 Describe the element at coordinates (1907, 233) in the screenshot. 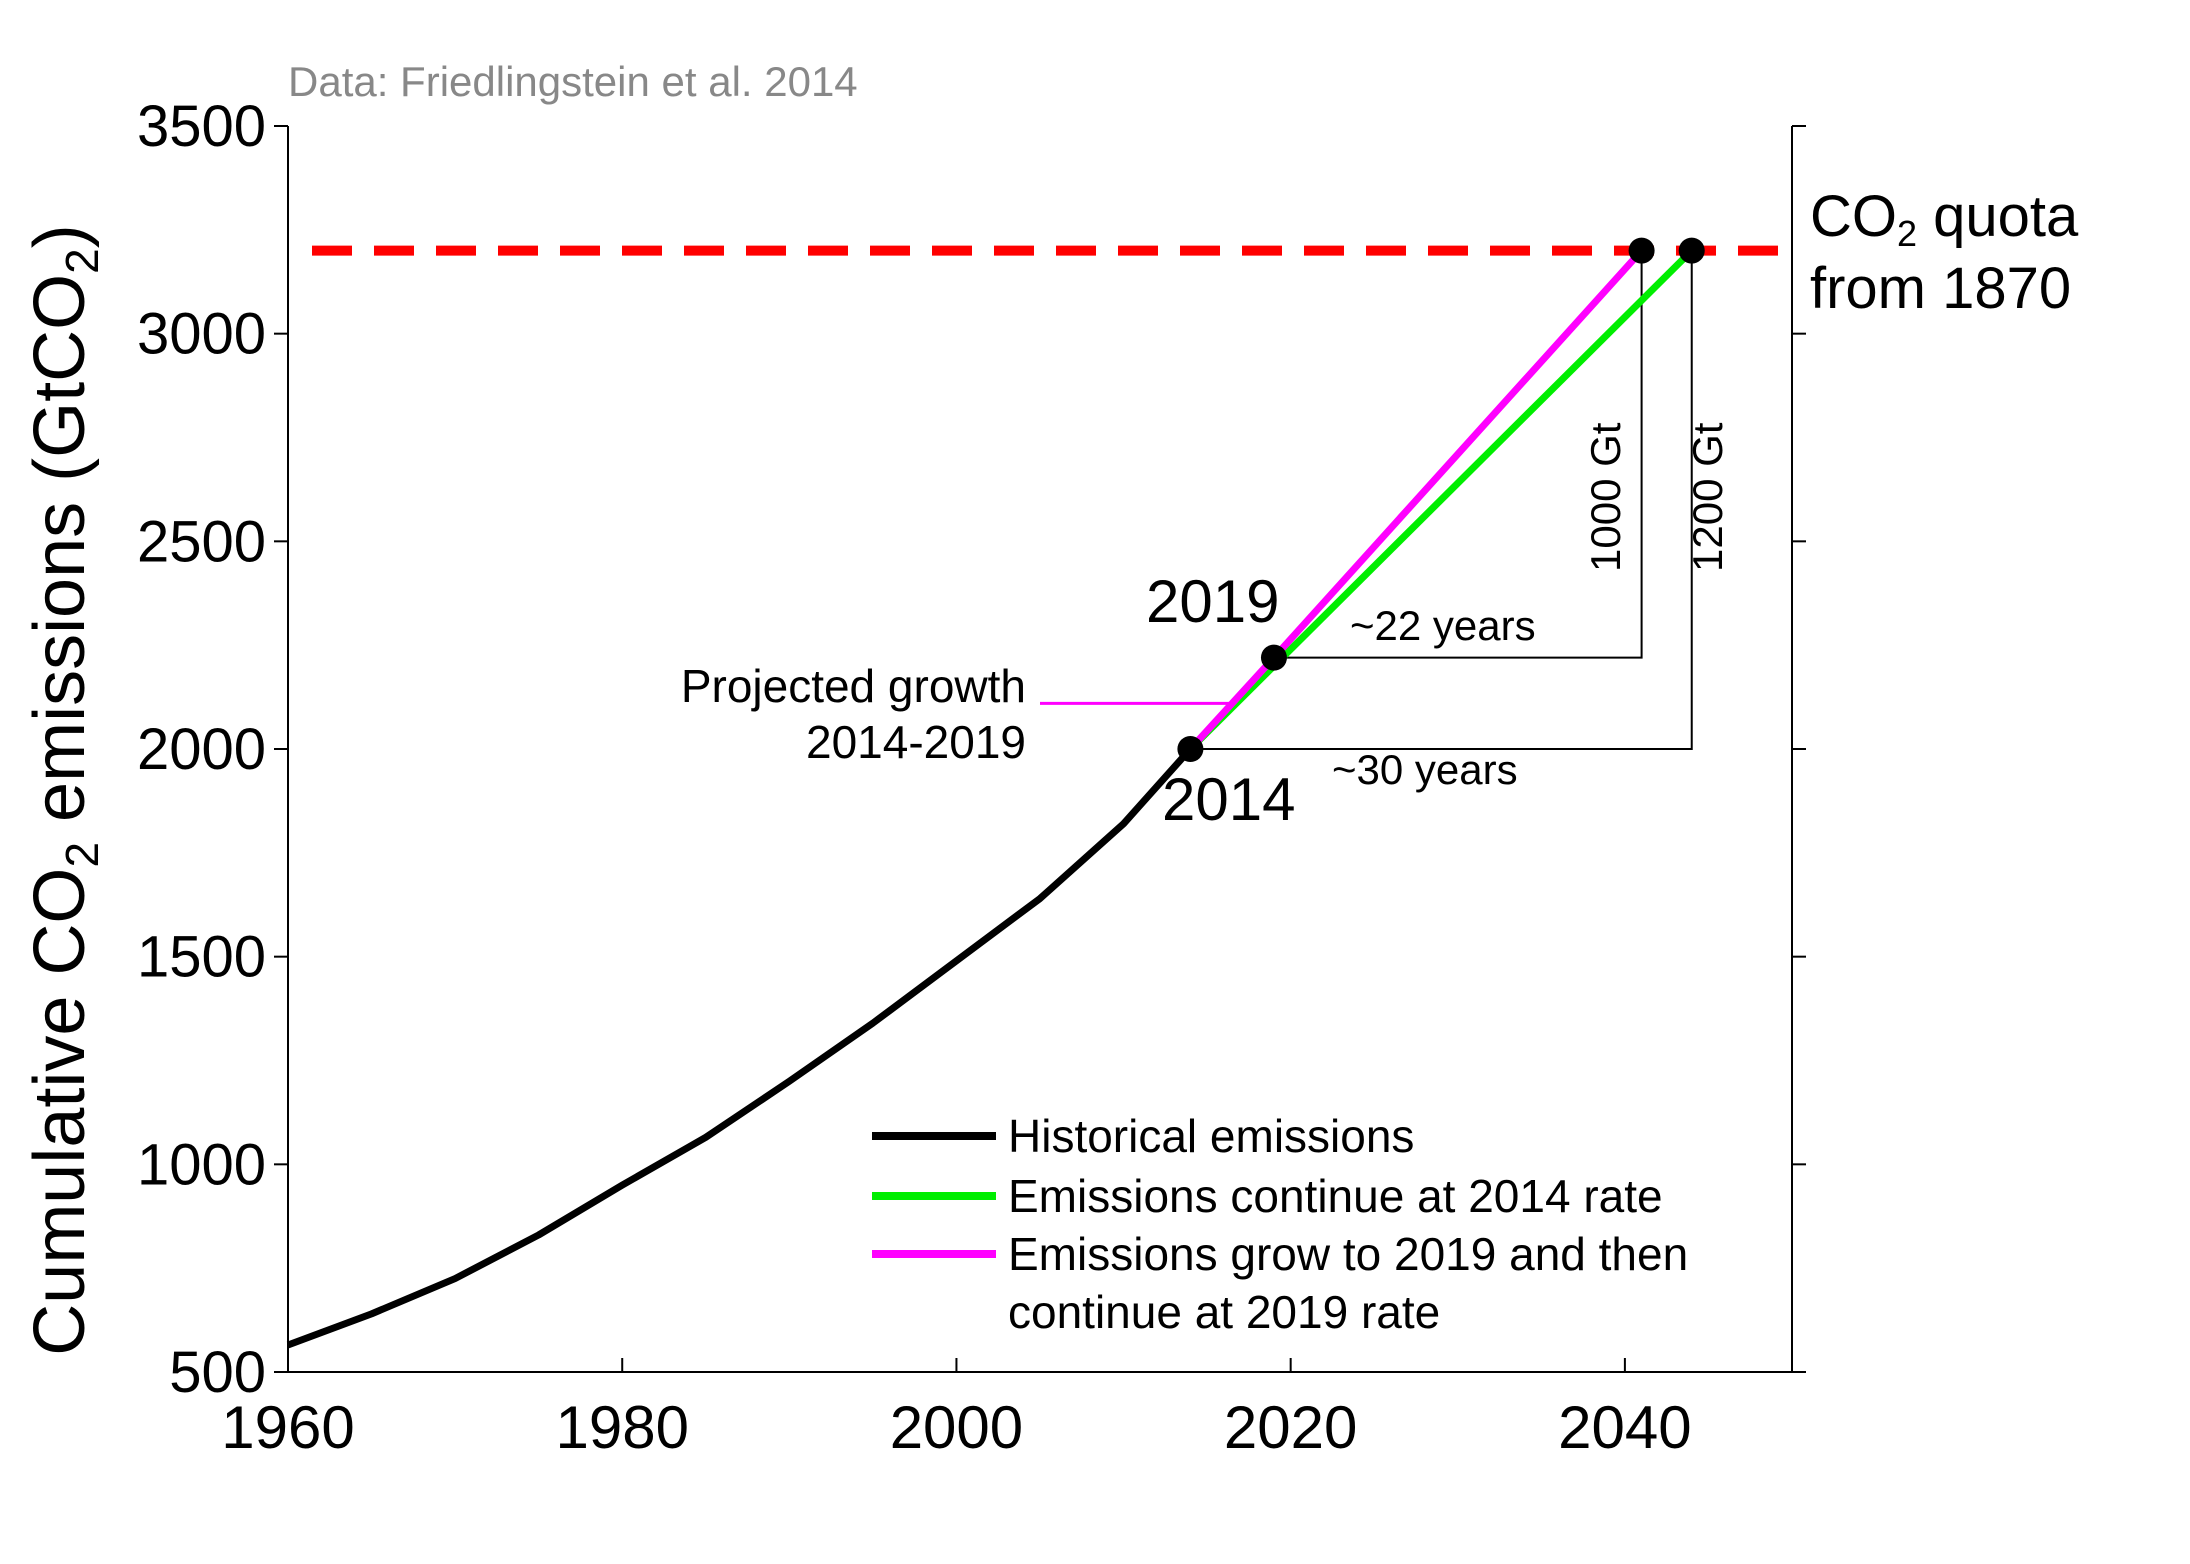

I see `quota-label-sub: 2` at that location.